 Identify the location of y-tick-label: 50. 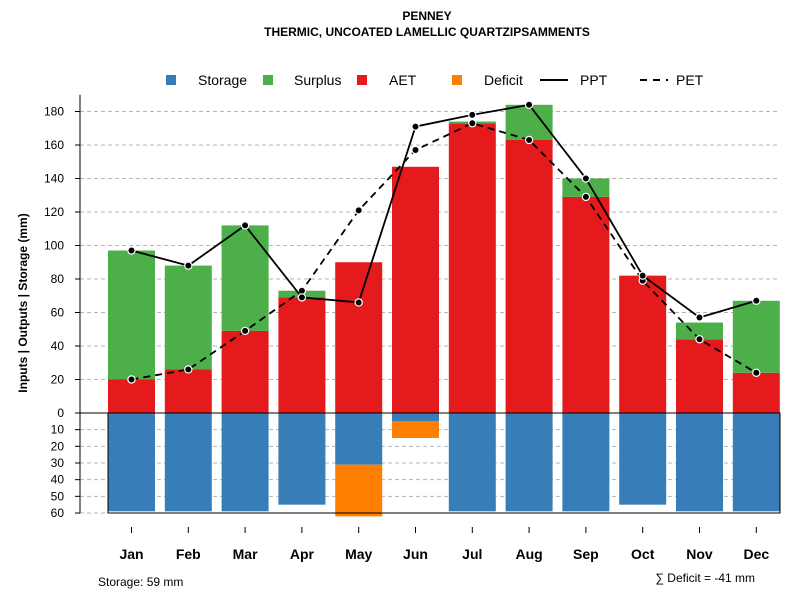
(58, 496).